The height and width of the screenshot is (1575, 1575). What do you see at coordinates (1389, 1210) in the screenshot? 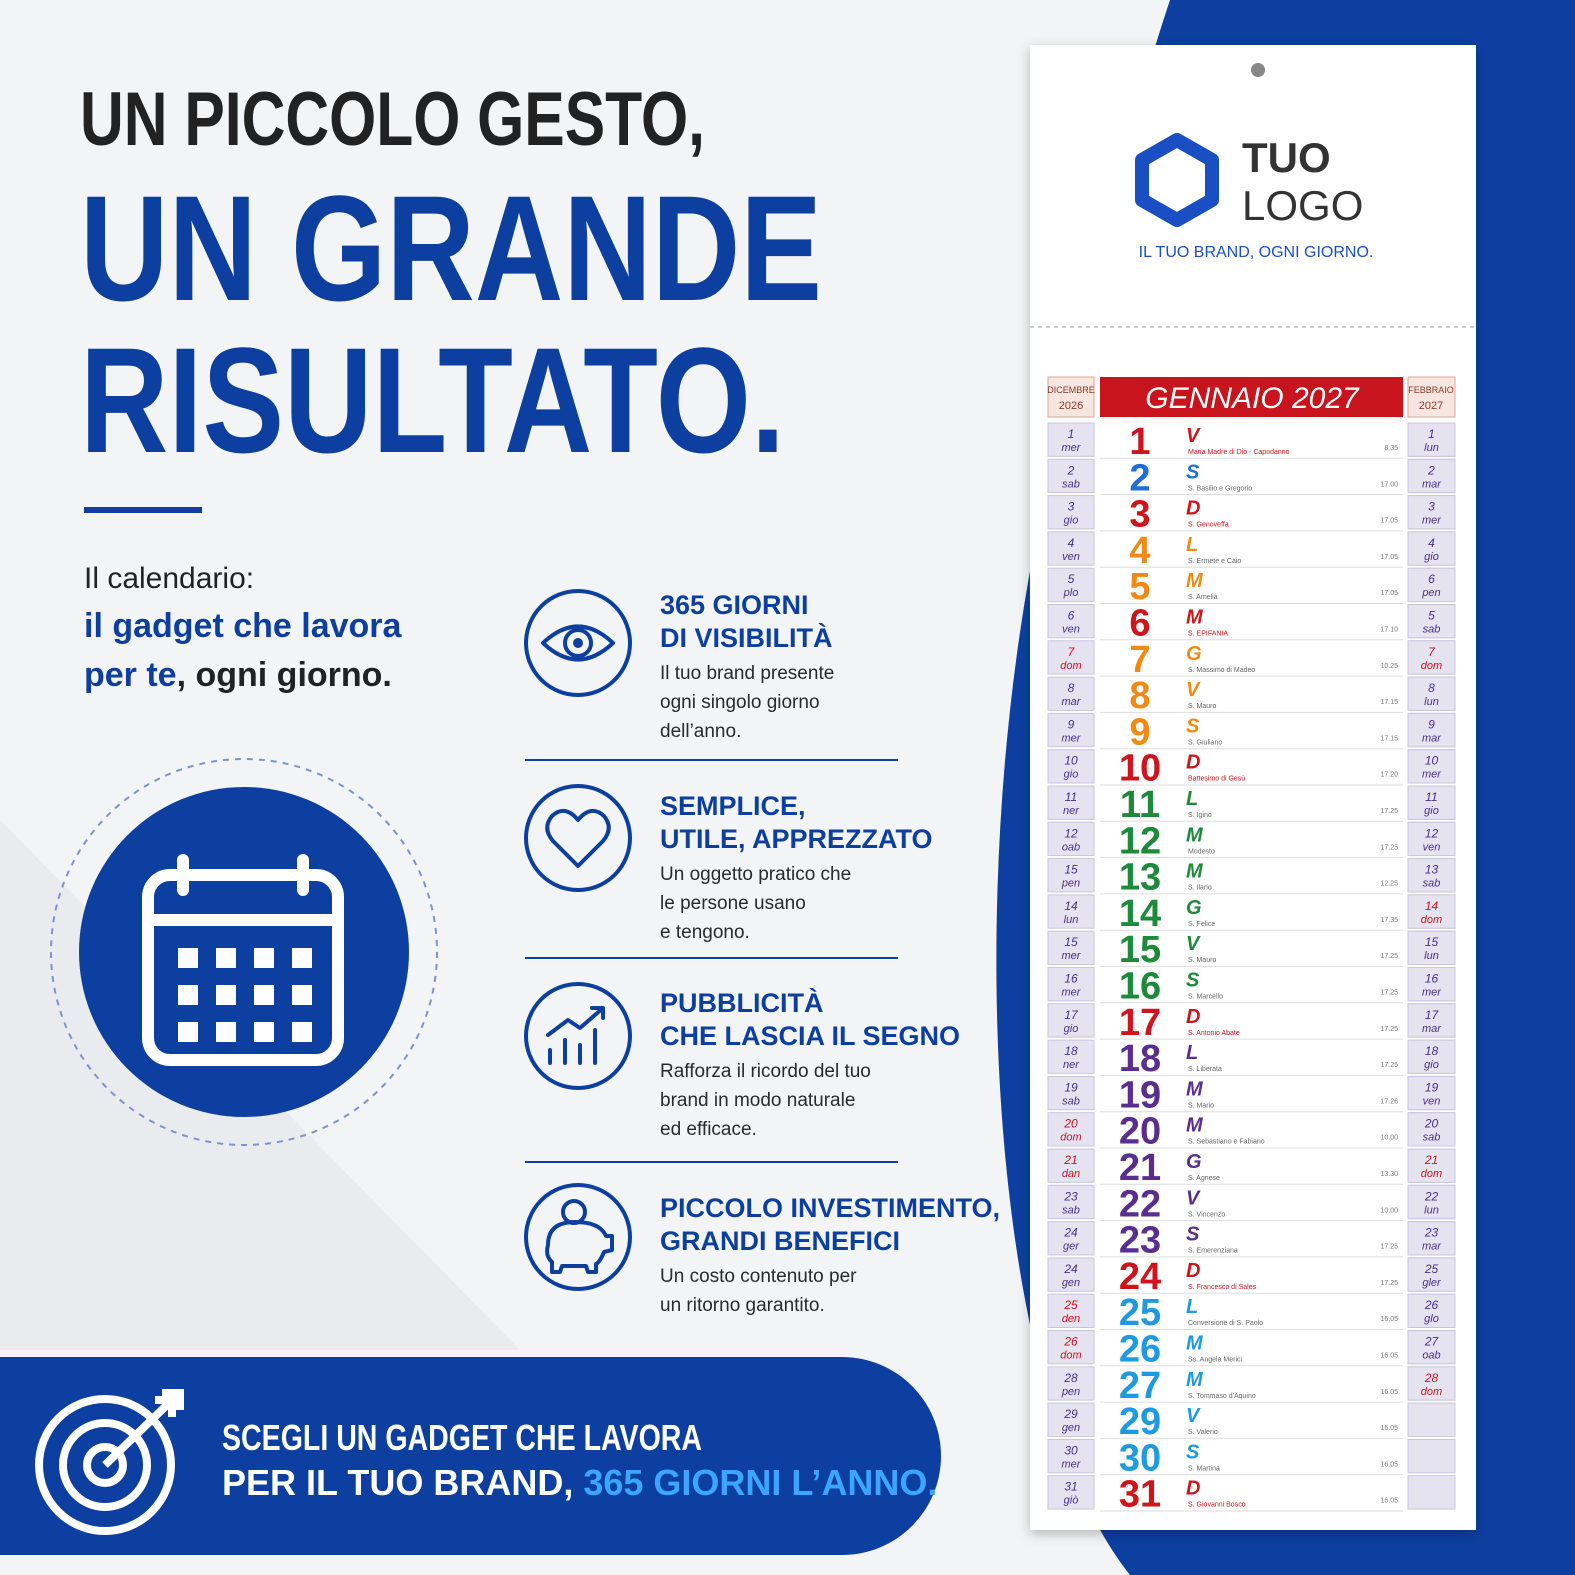
I see `sunset-time: 10.00` at bounding box center [1389, 1210].